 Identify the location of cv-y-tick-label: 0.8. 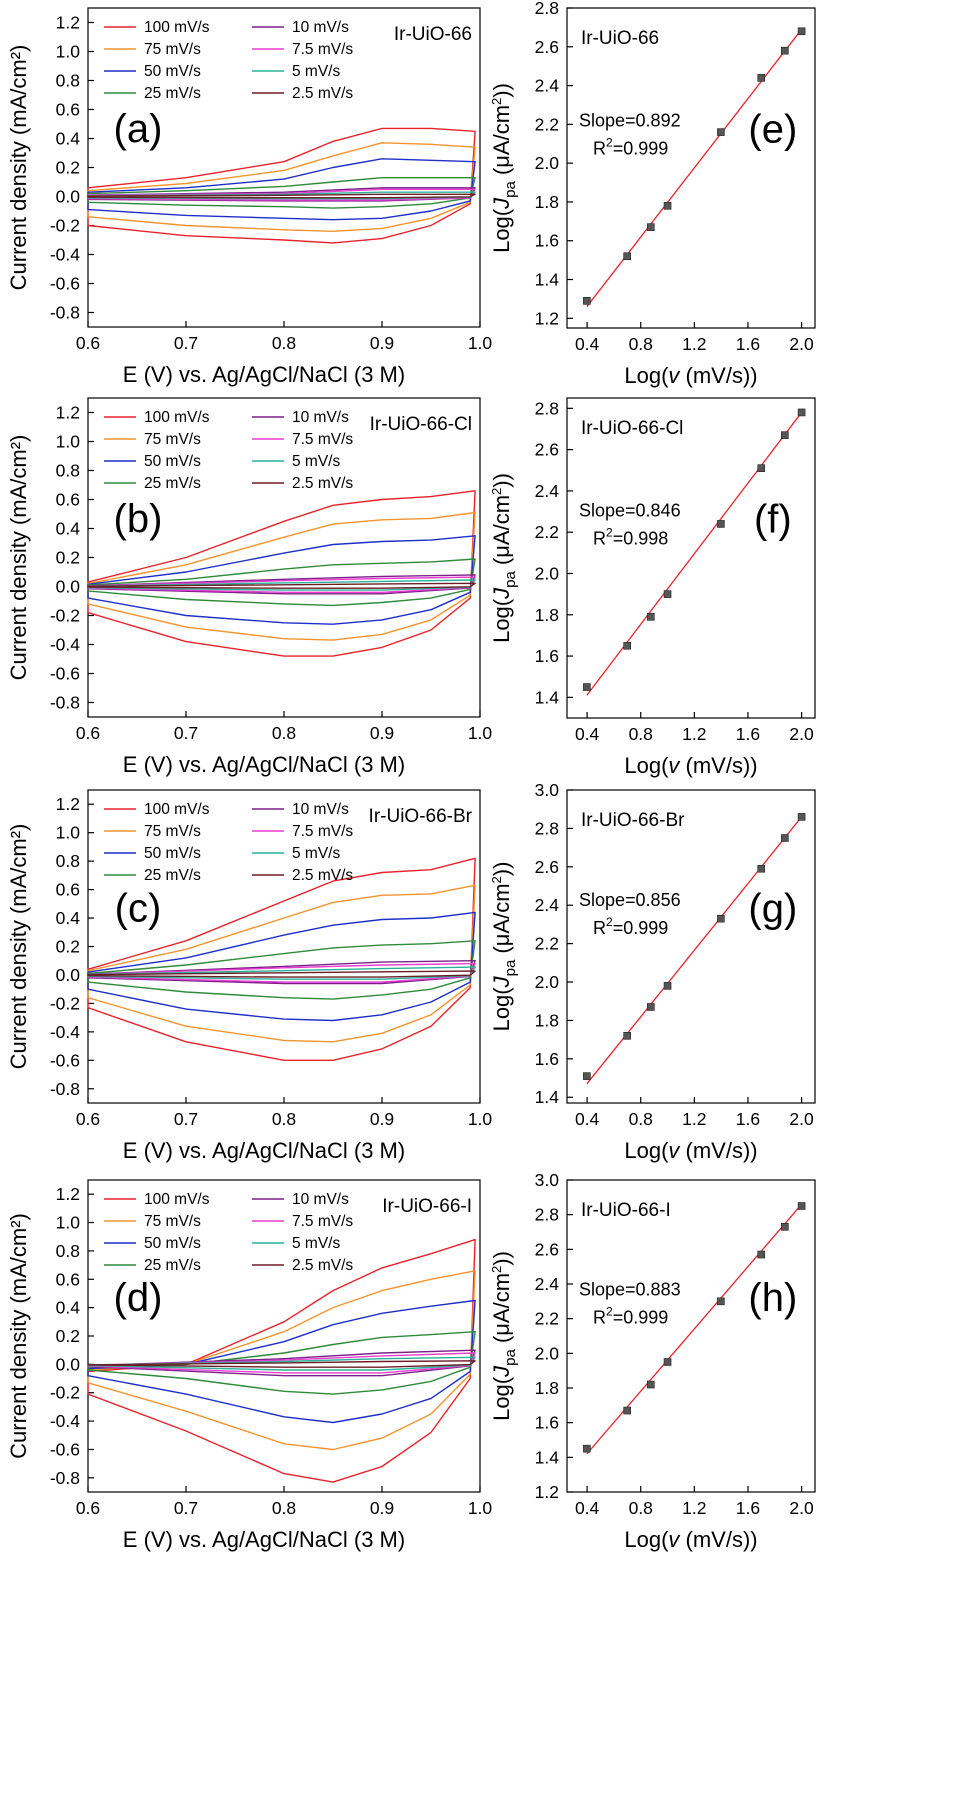
(68, 861).